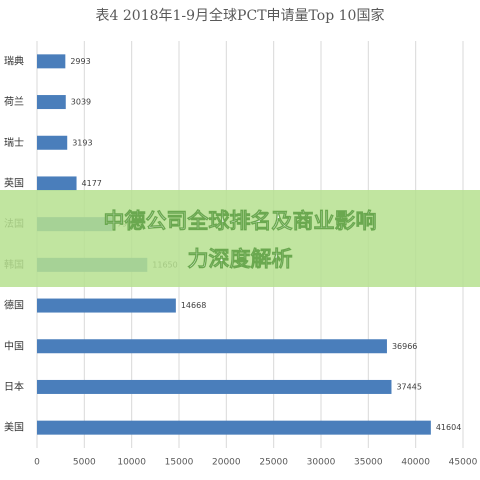 The image size is (480, 480). What do you see at coordinates (84, 463) in the screenshot?
I see `x-tick-label: 5000` at bounding box center [84, 463].